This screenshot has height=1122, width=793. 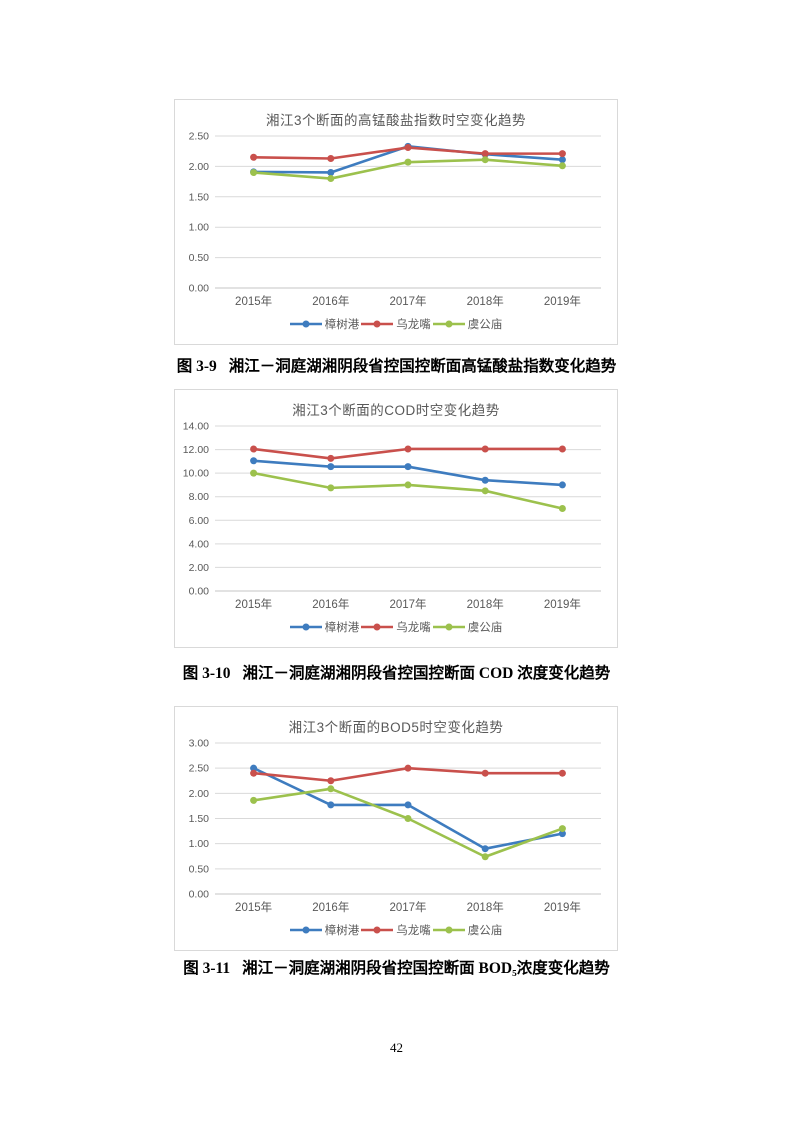 What do you see at coordinates (196, 450) in the screenshot?
I see `y-tick-label: 12.00` at bounding box center [196, 450].